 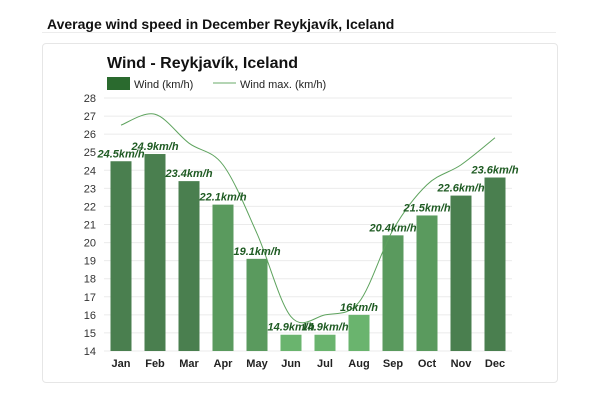 I want to click on bar-value-label: 16km/h, so click(x=359, y=308).